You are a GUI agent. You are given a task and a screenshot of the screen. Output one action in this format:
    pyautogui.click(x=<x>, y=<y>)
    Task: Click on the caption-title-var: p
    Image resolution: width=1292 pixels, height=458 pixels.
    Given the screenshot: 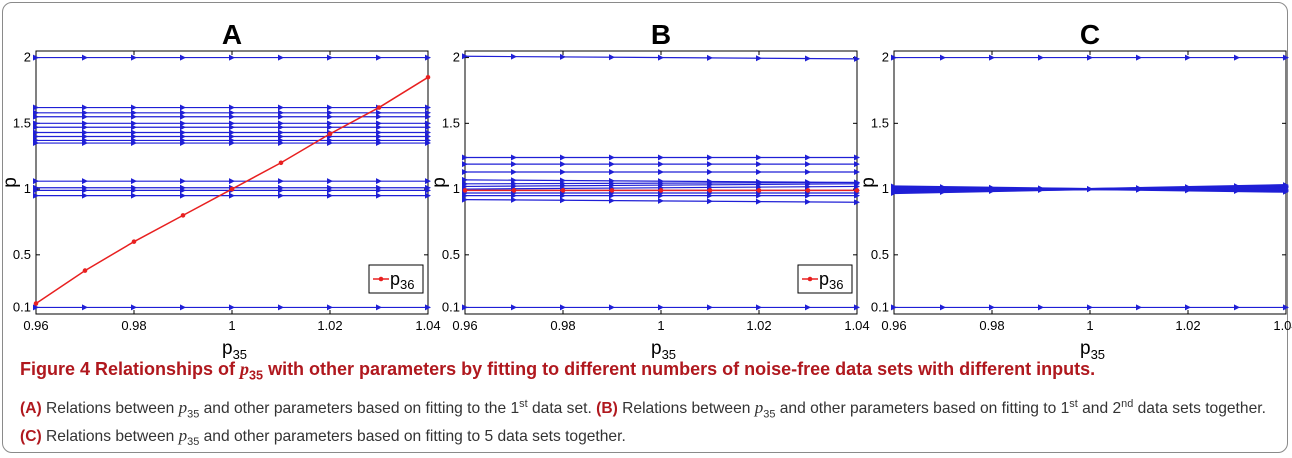 What is the action you would take?
    pyautogui.click(x=245, y=369)
    